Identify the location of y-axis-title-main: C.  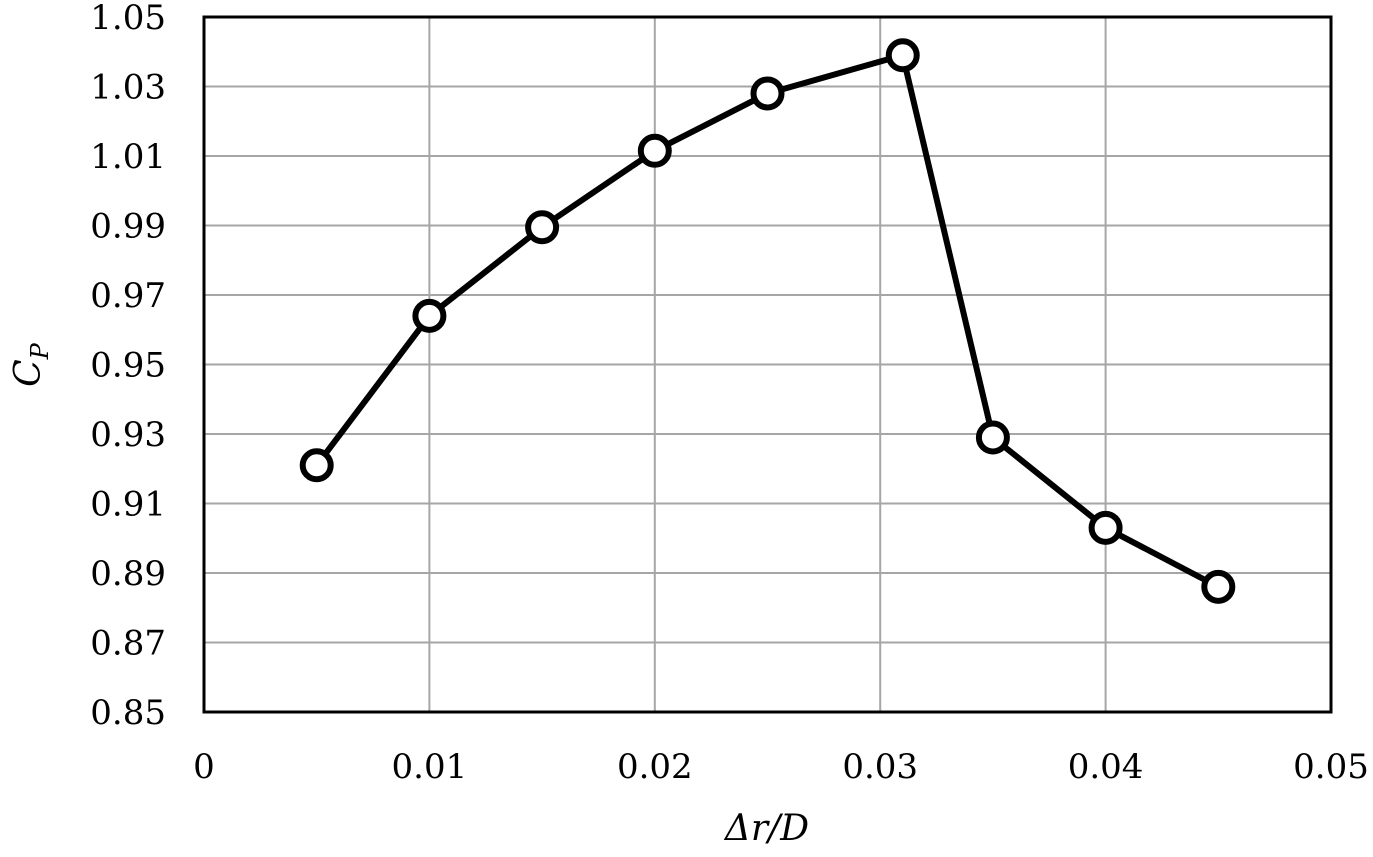
(28, 373).